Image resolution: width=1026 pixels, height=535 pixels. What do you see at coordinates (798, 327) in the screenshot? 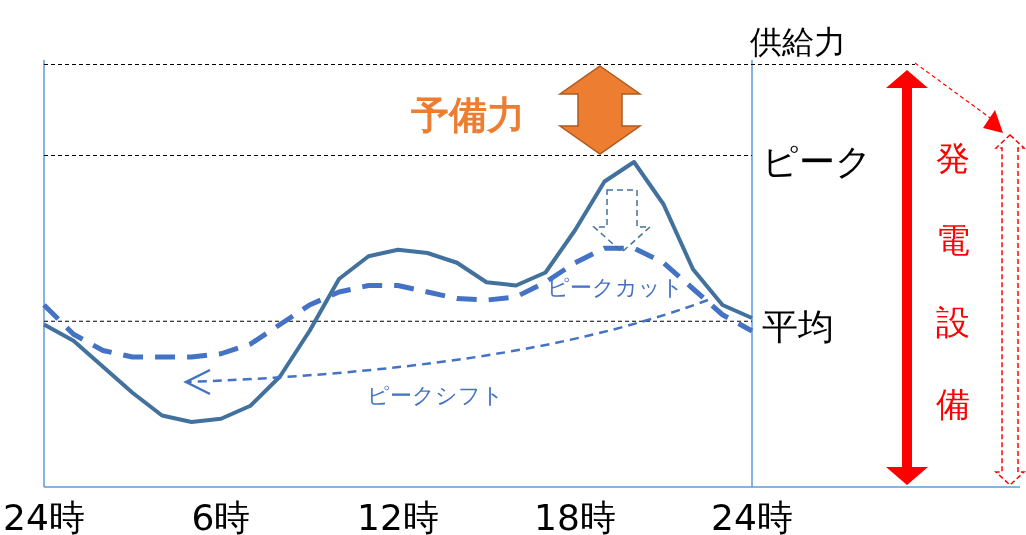
I see `ref-line-label: 平均` at bounding box center [798, 327].